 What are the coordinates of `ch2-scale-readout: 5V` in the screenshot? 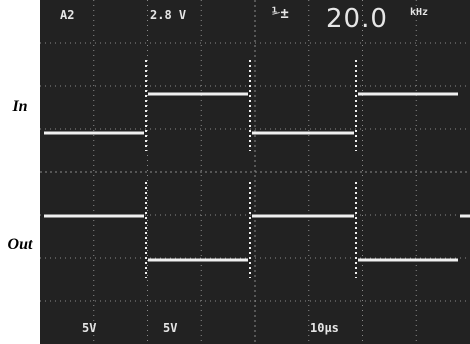 It's located at (170, 328).